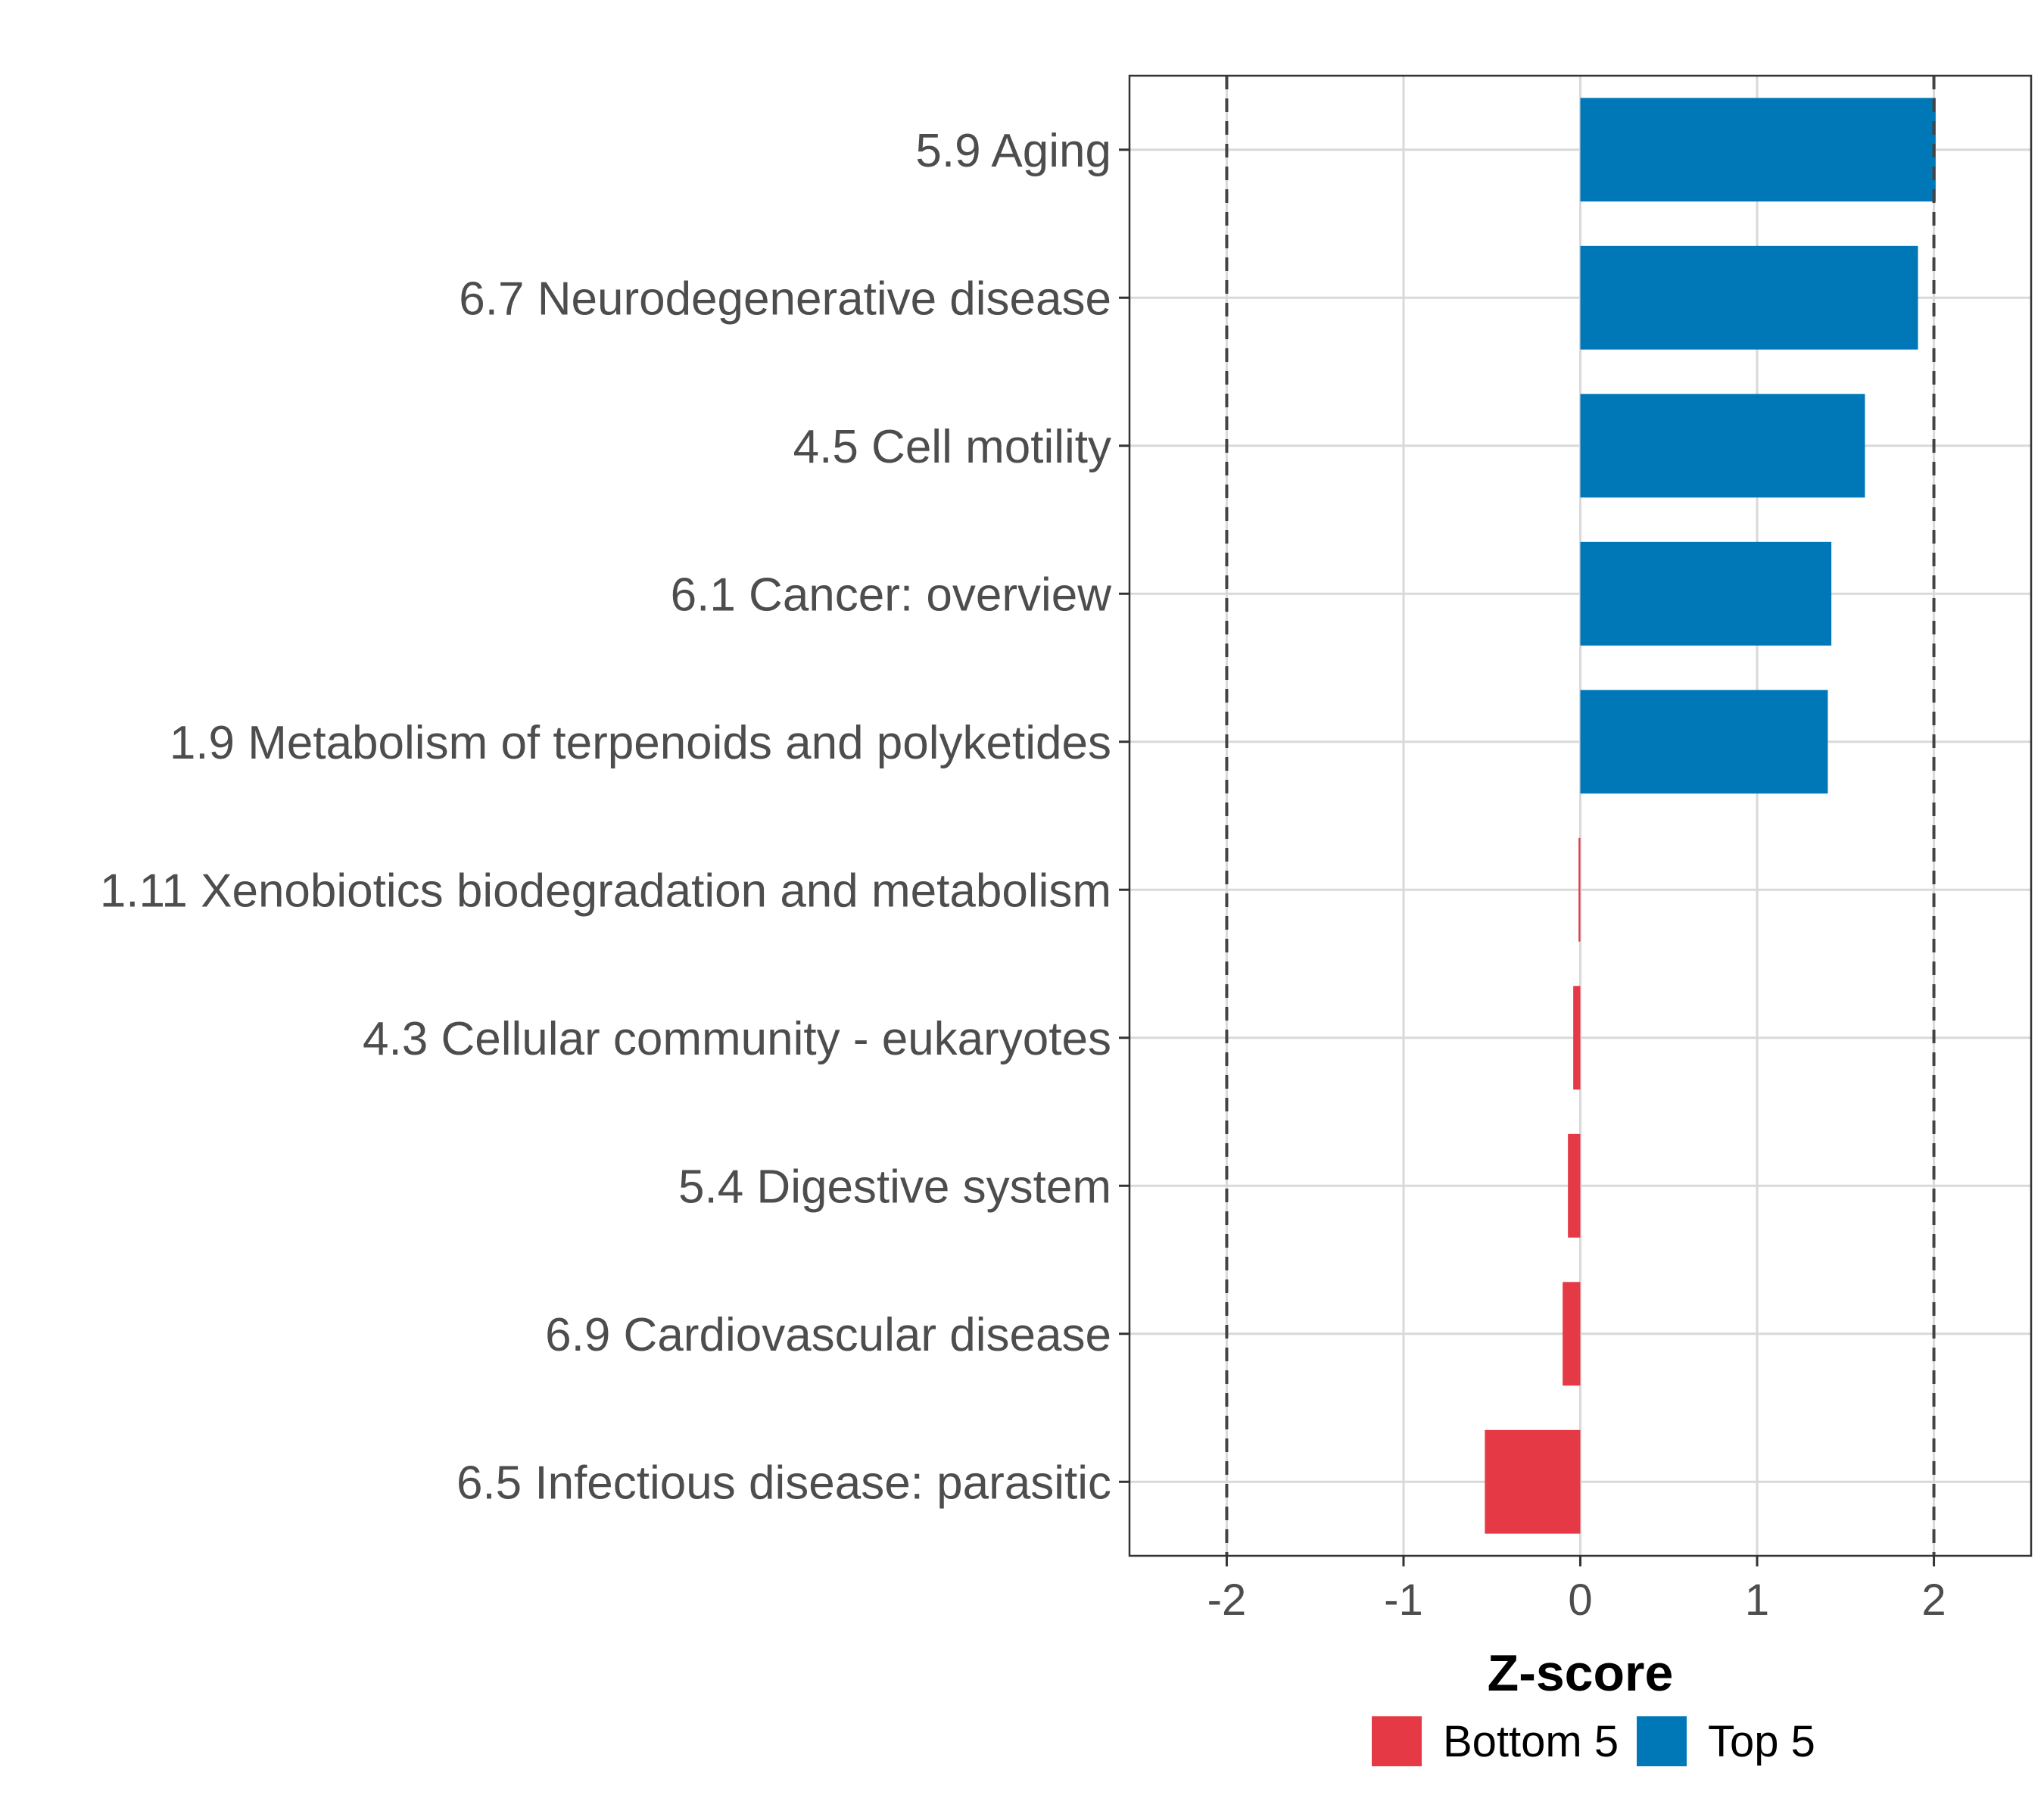  What do you see at coordinates (828, 1335) in the screenshot?
I see `category-label: 6.9 Cardiovascular disease` at bounding box center [828, 1335].